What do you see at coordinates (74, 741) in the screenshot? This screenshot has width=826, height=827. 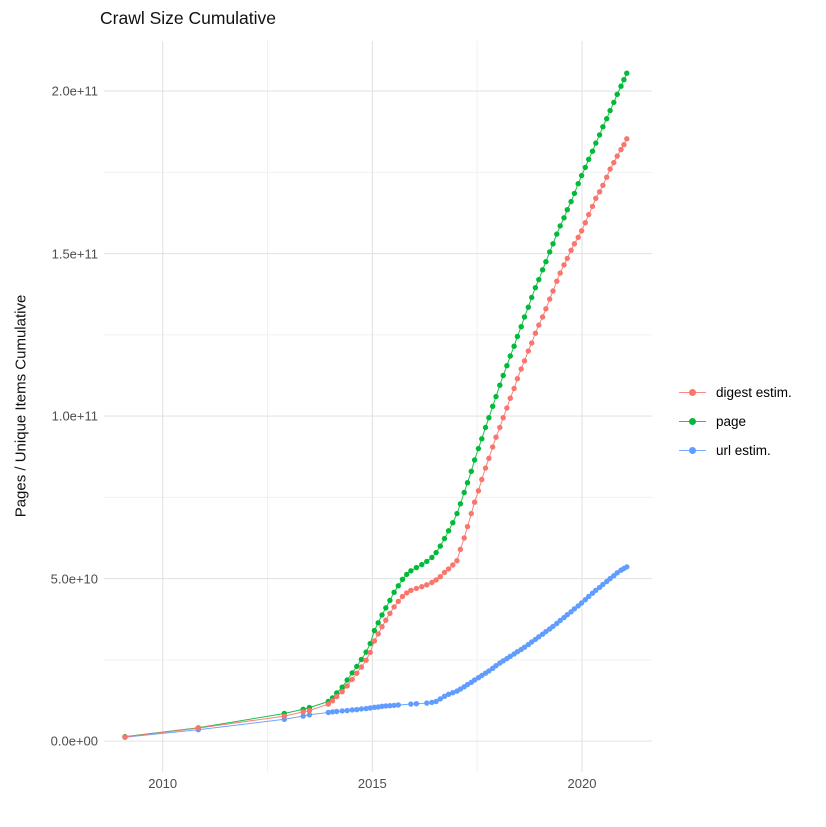 I see `y-tick-label: 0.0e+00` at bounding box center [74, 741].